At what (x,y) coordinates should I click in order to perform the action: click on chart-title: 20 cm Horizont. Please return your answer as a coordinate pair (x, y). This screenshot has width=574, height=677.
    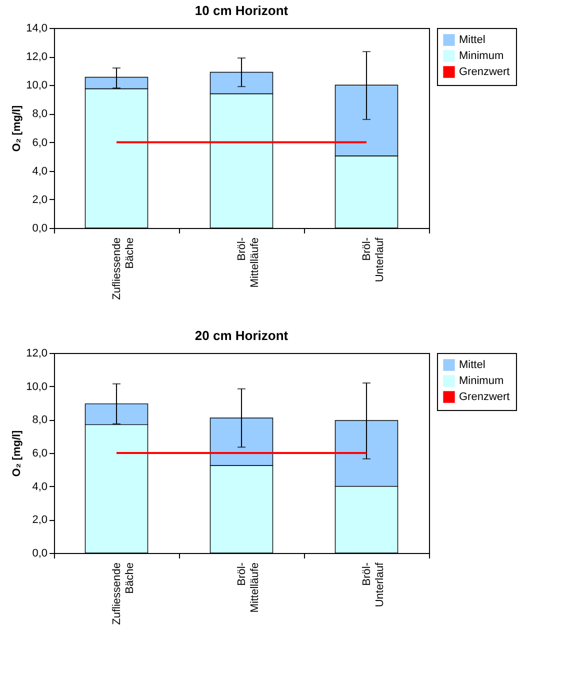
    Looking at the image, I should click on (241, 335).